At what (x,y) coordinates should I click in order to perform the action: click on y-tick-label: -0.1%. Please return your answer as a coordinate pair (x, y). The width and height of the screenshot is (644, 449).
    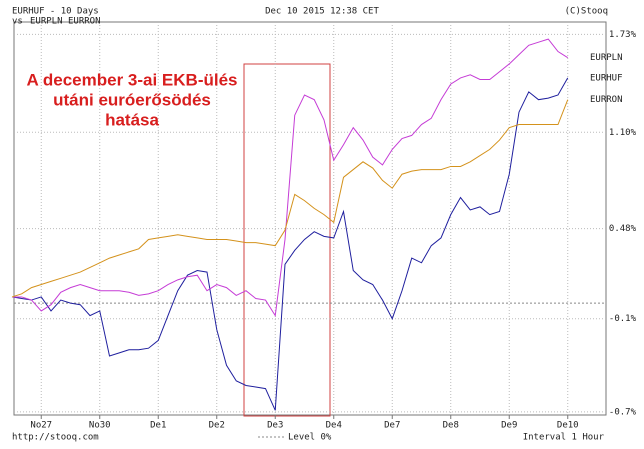
    Looking at the image, I should click on (623, 319).